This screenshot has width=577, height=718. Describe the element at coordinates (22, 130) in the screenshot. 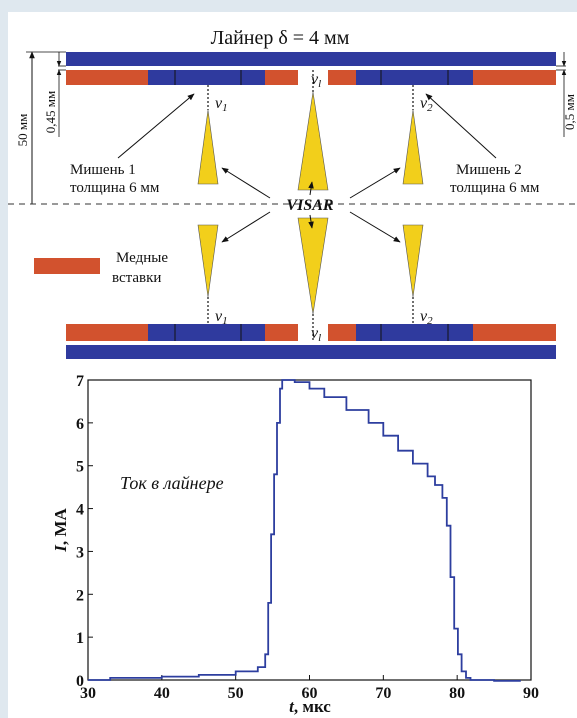

I see `dim-height-label: 50 мм` at that location.